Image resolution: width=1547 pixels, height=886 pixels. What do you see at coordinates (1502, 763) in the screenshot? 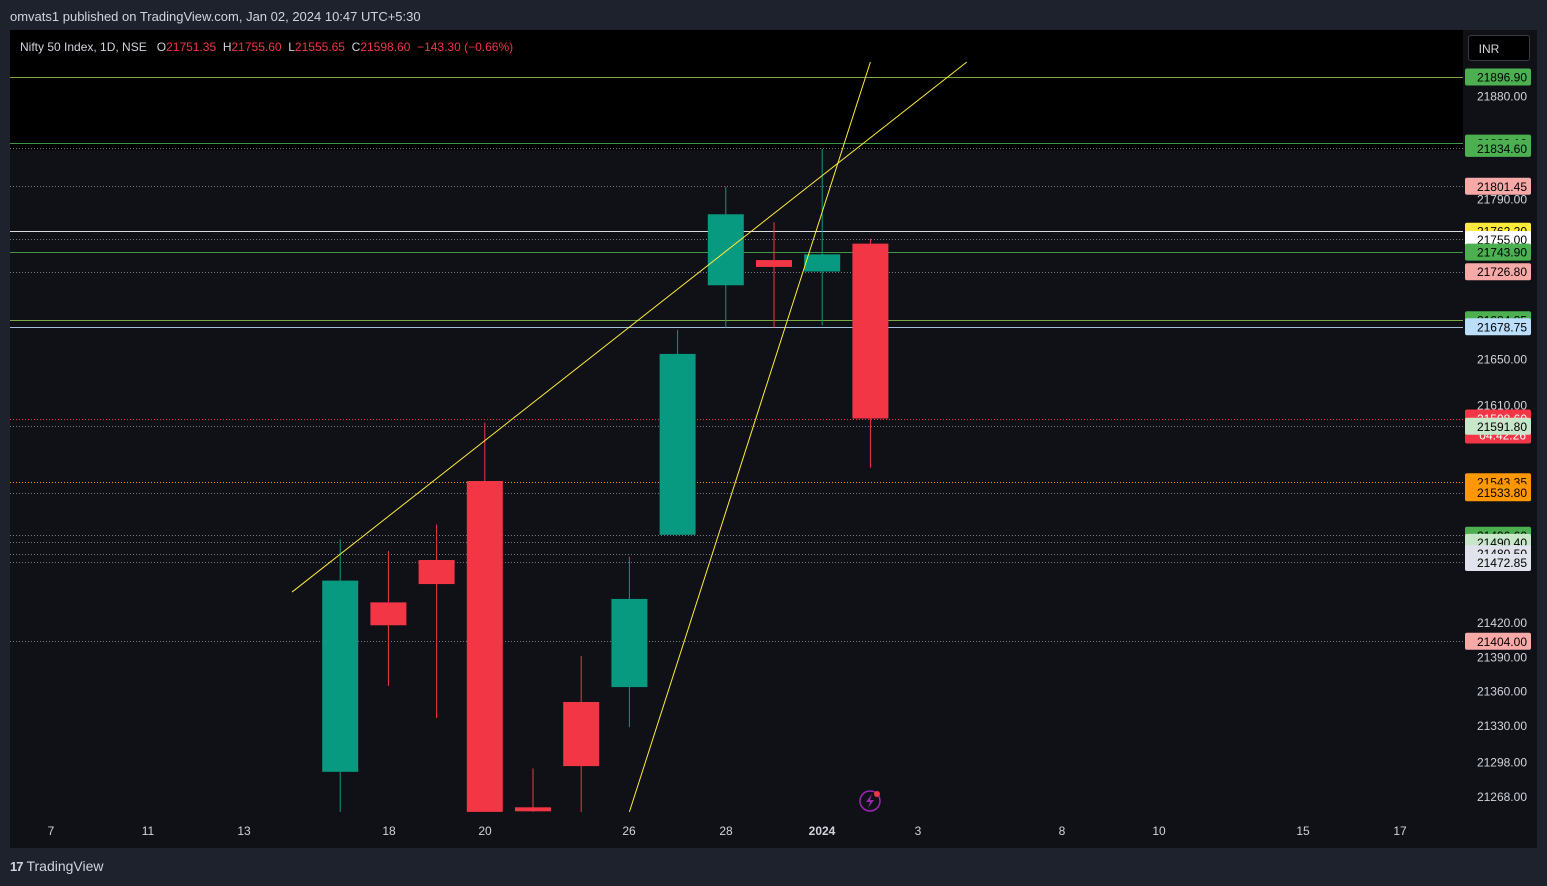
I see `y-tick-label: 21298.00` at bounding box center [1502, 763].